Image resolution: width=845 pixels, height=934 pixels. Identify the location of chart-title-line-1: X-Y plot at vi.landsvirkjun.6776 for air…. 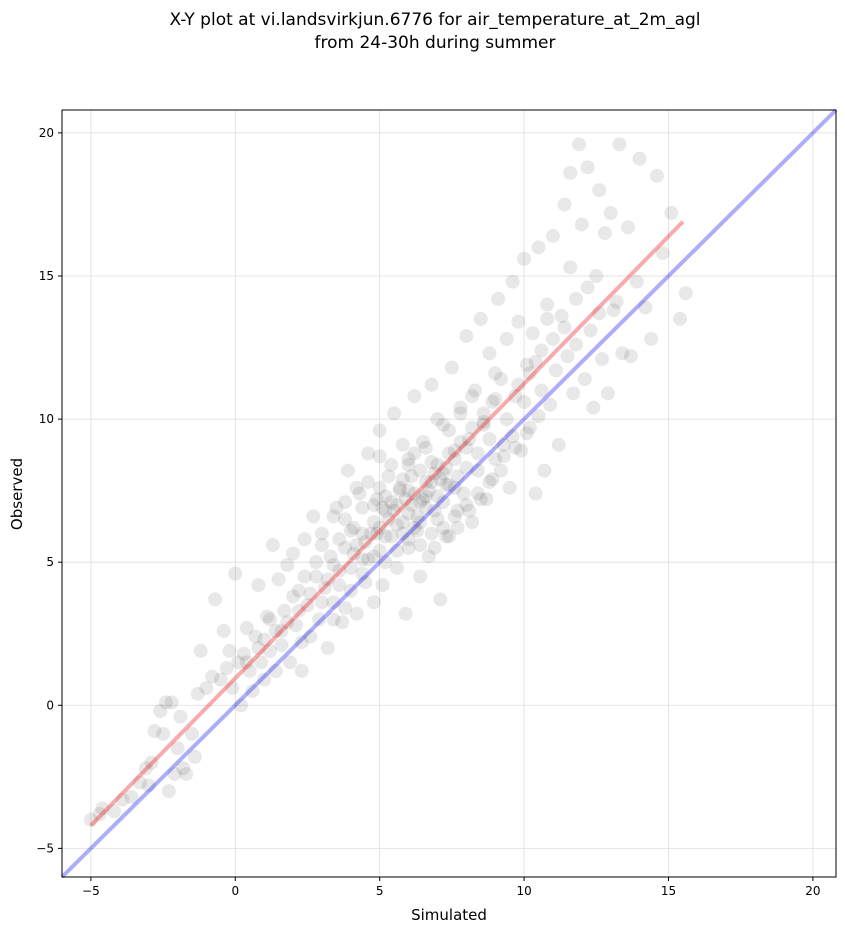
(434, 20).